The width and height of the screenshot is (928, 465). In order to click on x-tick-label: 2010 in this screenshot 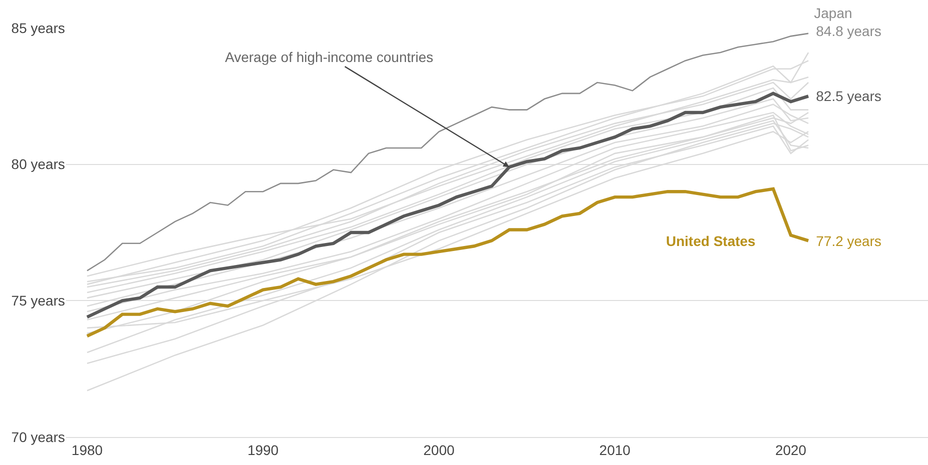, I will do `click(615, 450)`.